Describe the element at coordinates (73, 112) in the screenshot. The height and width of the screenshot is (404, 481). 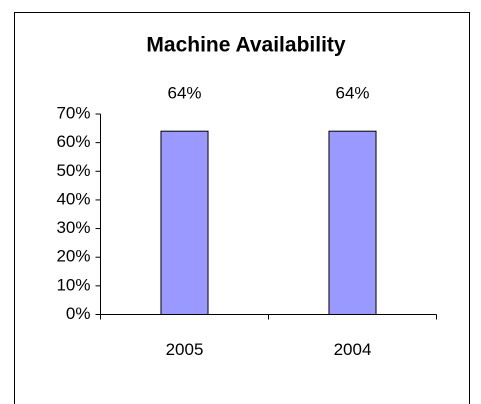
I see `y-tick-label: 70%` at that location.